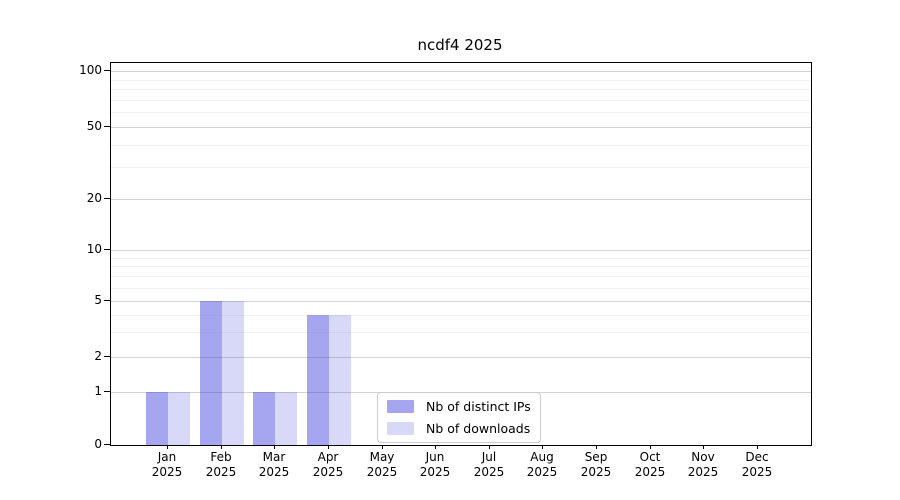  I want to click on x-tick-label-feb: Feb 2025, so click(221, 465).